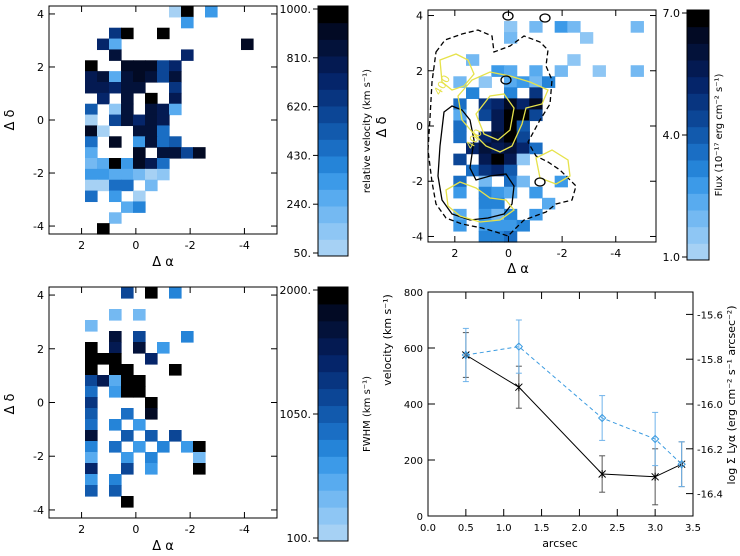 The height and width of the screenshot is (556, 740). I want to click on flux-map-xtick-label: 2, so click(454, 253).